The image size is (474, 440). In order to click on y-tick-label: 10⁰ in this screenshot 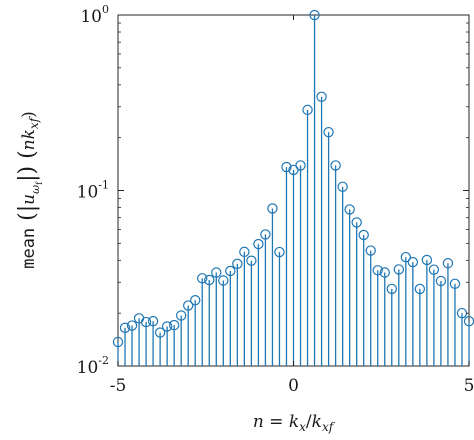, I will do `click(94, 15)`.